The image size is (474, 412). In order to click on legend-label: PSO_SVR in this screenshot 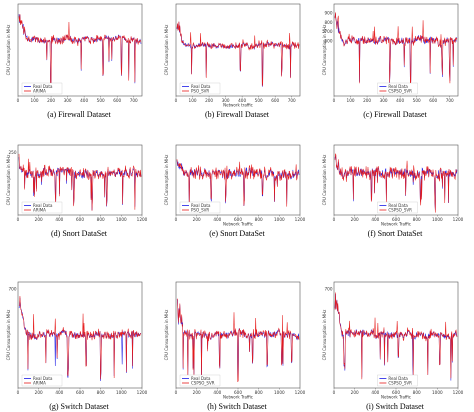, I will do `click(200, 209)`.